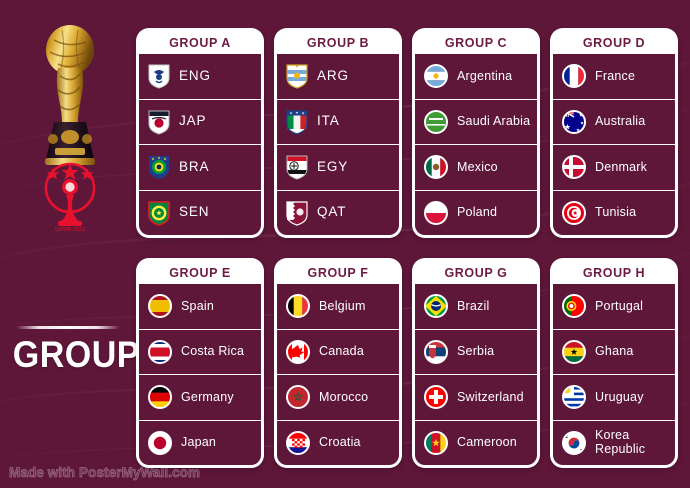 This screenshot has width=690, height=488. Describe the element at coordinates (297, 76) in the screenshot. I see `argentina-crest-icon` at that location.